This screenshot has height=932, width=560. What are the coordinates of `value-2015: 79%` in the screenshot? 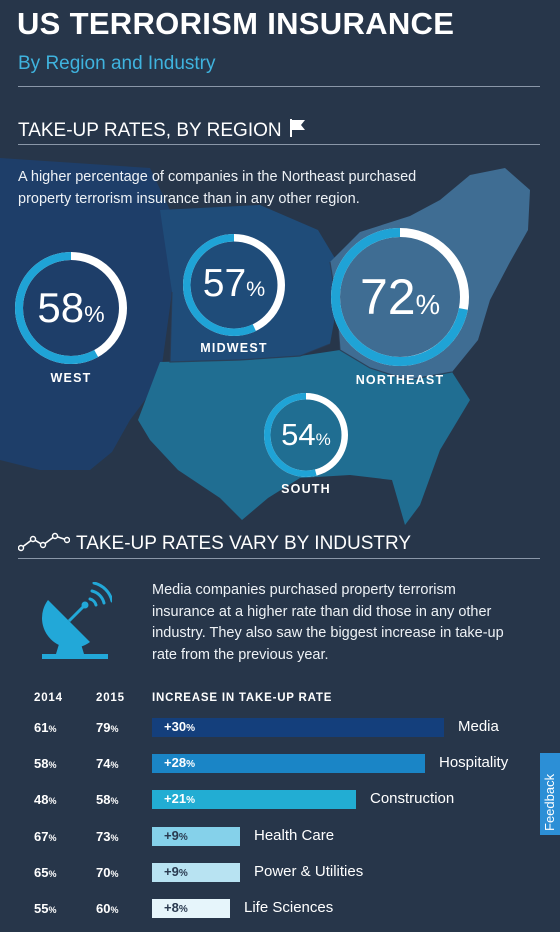 It's located at (107, 727).